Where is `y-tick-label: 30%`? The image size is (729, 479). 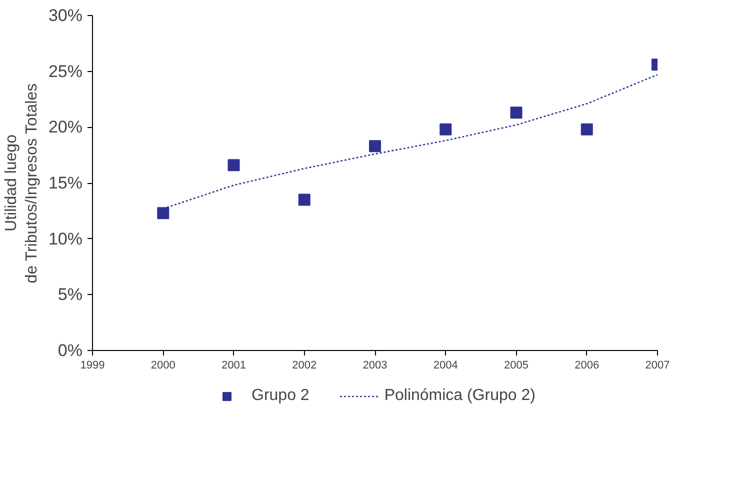 y-tick-label: 30% is located at coordinates (65, 15).